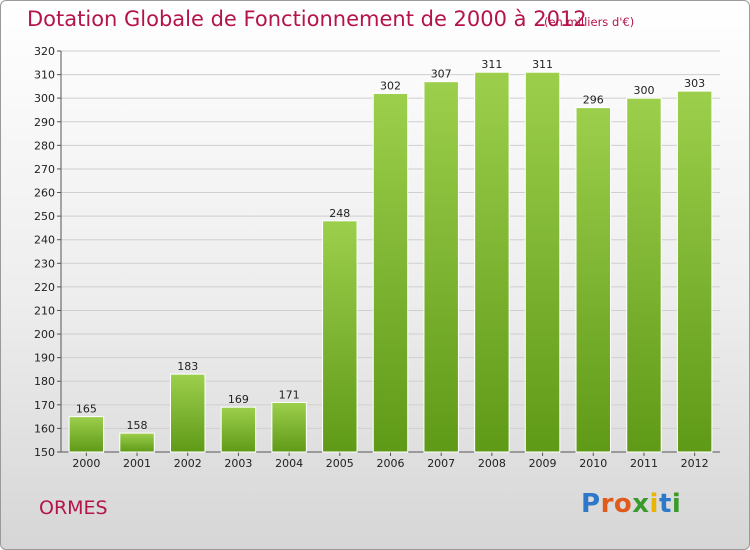 Image resolution: width=750 pixels, height=550 pixels. I want to click on data-label-2006: 302, so click(390, 85).